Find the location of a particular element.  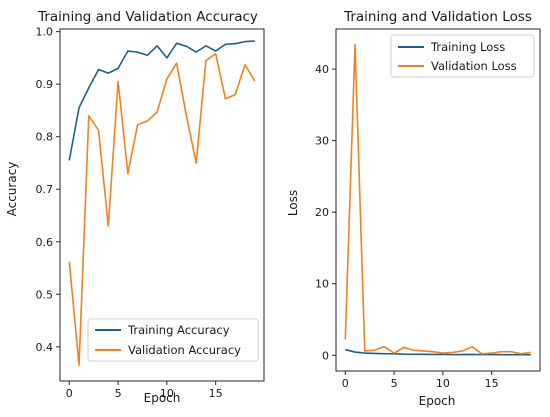

loss-x-tick-label: 10 is located at coordinates (443, 383).